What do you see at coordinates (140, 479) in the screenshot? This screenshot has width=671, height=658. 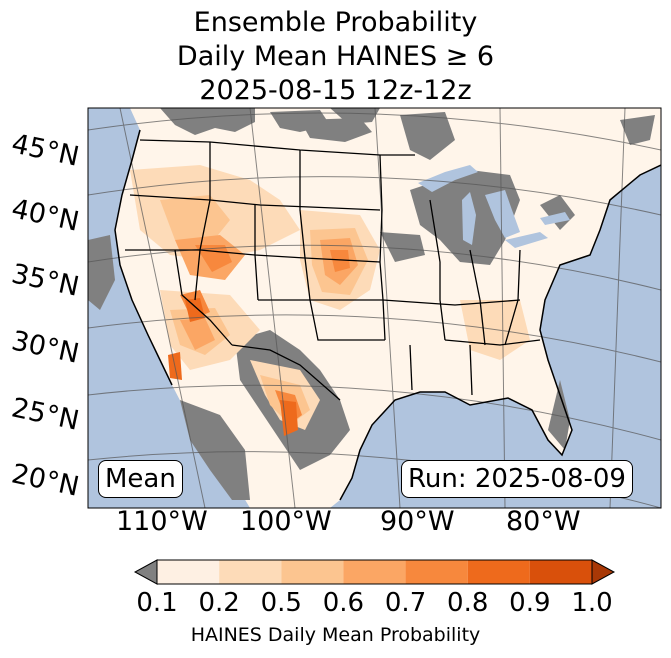 I see `mean-badge: Mean` at bounding box center [140, 479].